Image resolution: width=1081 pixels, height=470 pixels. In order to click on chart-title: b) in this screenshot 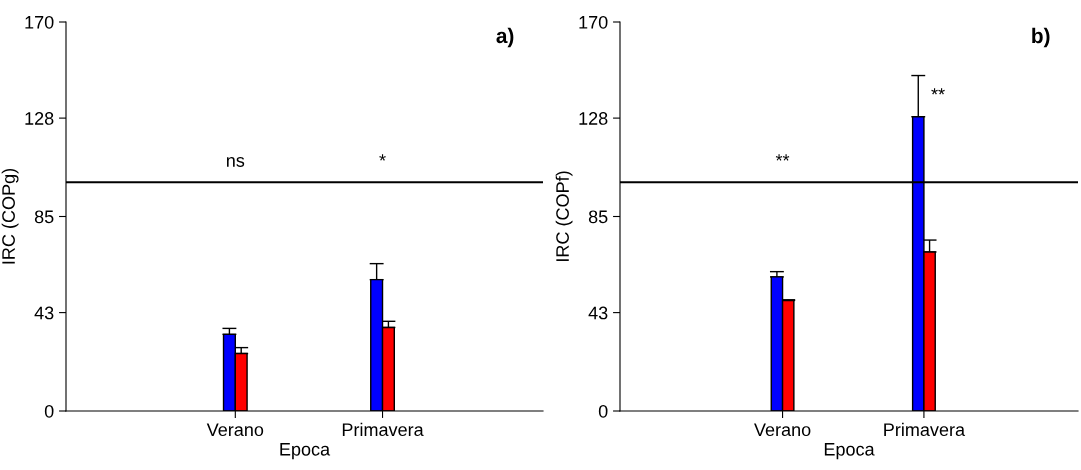, I will do `click(1041, 37)`.